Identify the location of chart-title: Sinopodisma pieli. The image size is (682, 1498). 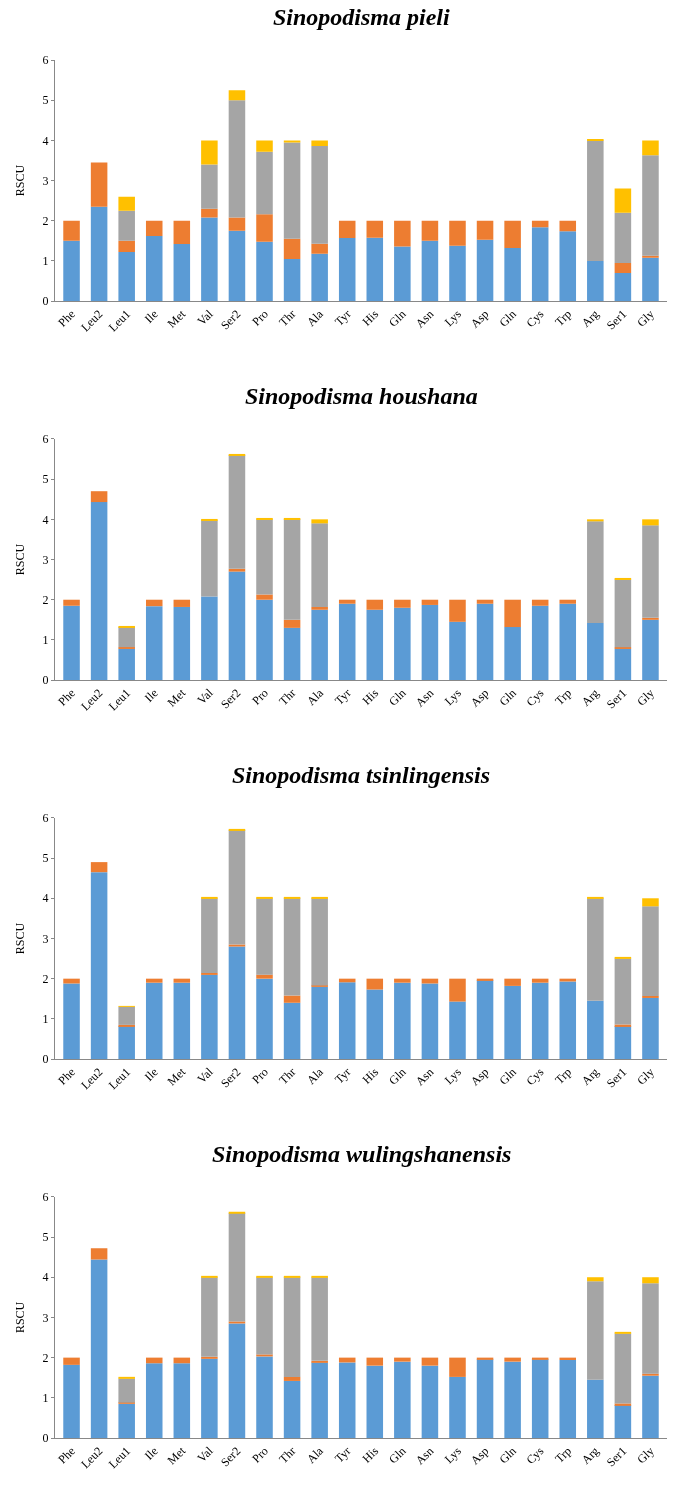
(362, 17).